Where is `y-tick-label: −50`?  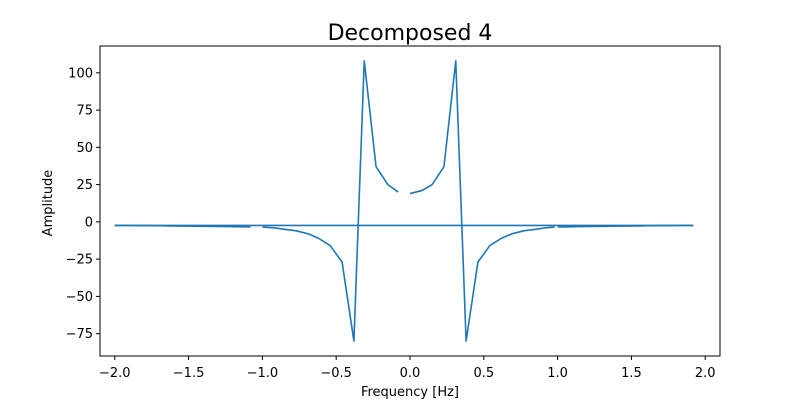 y-tick-label: −50 is located at coordinates (79, 297).